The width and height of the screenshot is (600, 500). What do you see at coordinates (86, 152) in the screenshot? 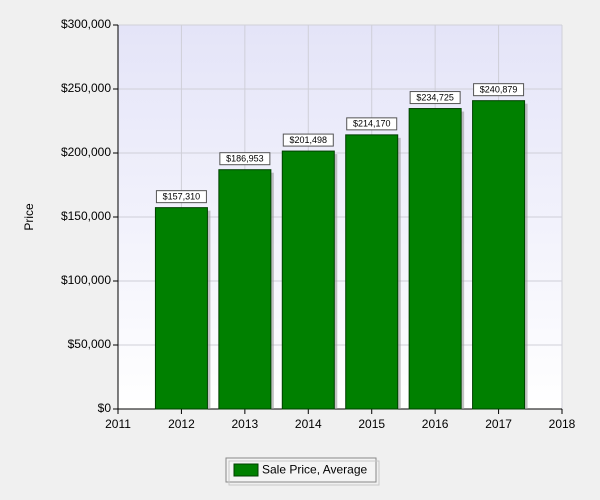
I see `y-tick-label: $200,000` at bounding box center [86, 152].